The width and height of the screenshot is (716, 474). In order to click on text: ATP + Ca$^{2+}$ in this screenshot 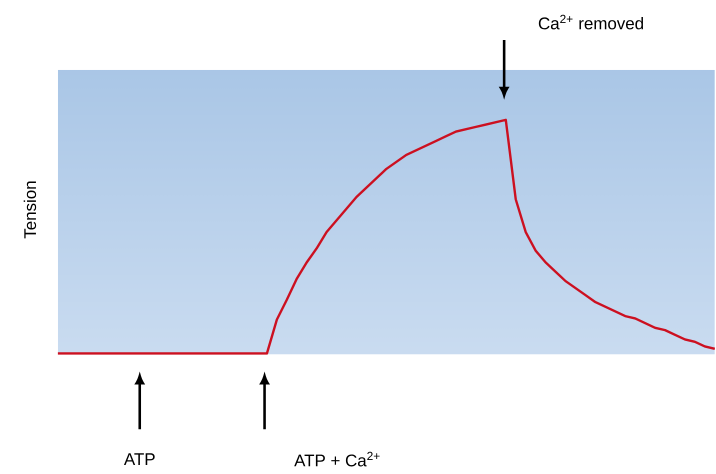, I will do `click(337, 459)`.